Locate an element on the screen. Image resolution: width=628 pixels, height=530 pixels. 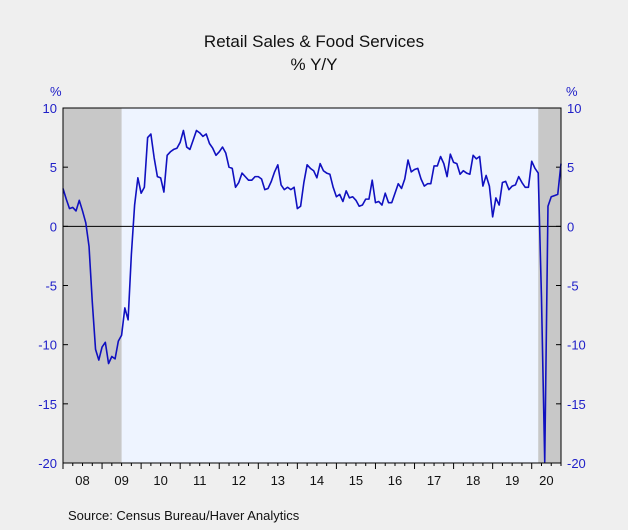
x-tick-label-13: 13 is located at coordinates (278, 480).